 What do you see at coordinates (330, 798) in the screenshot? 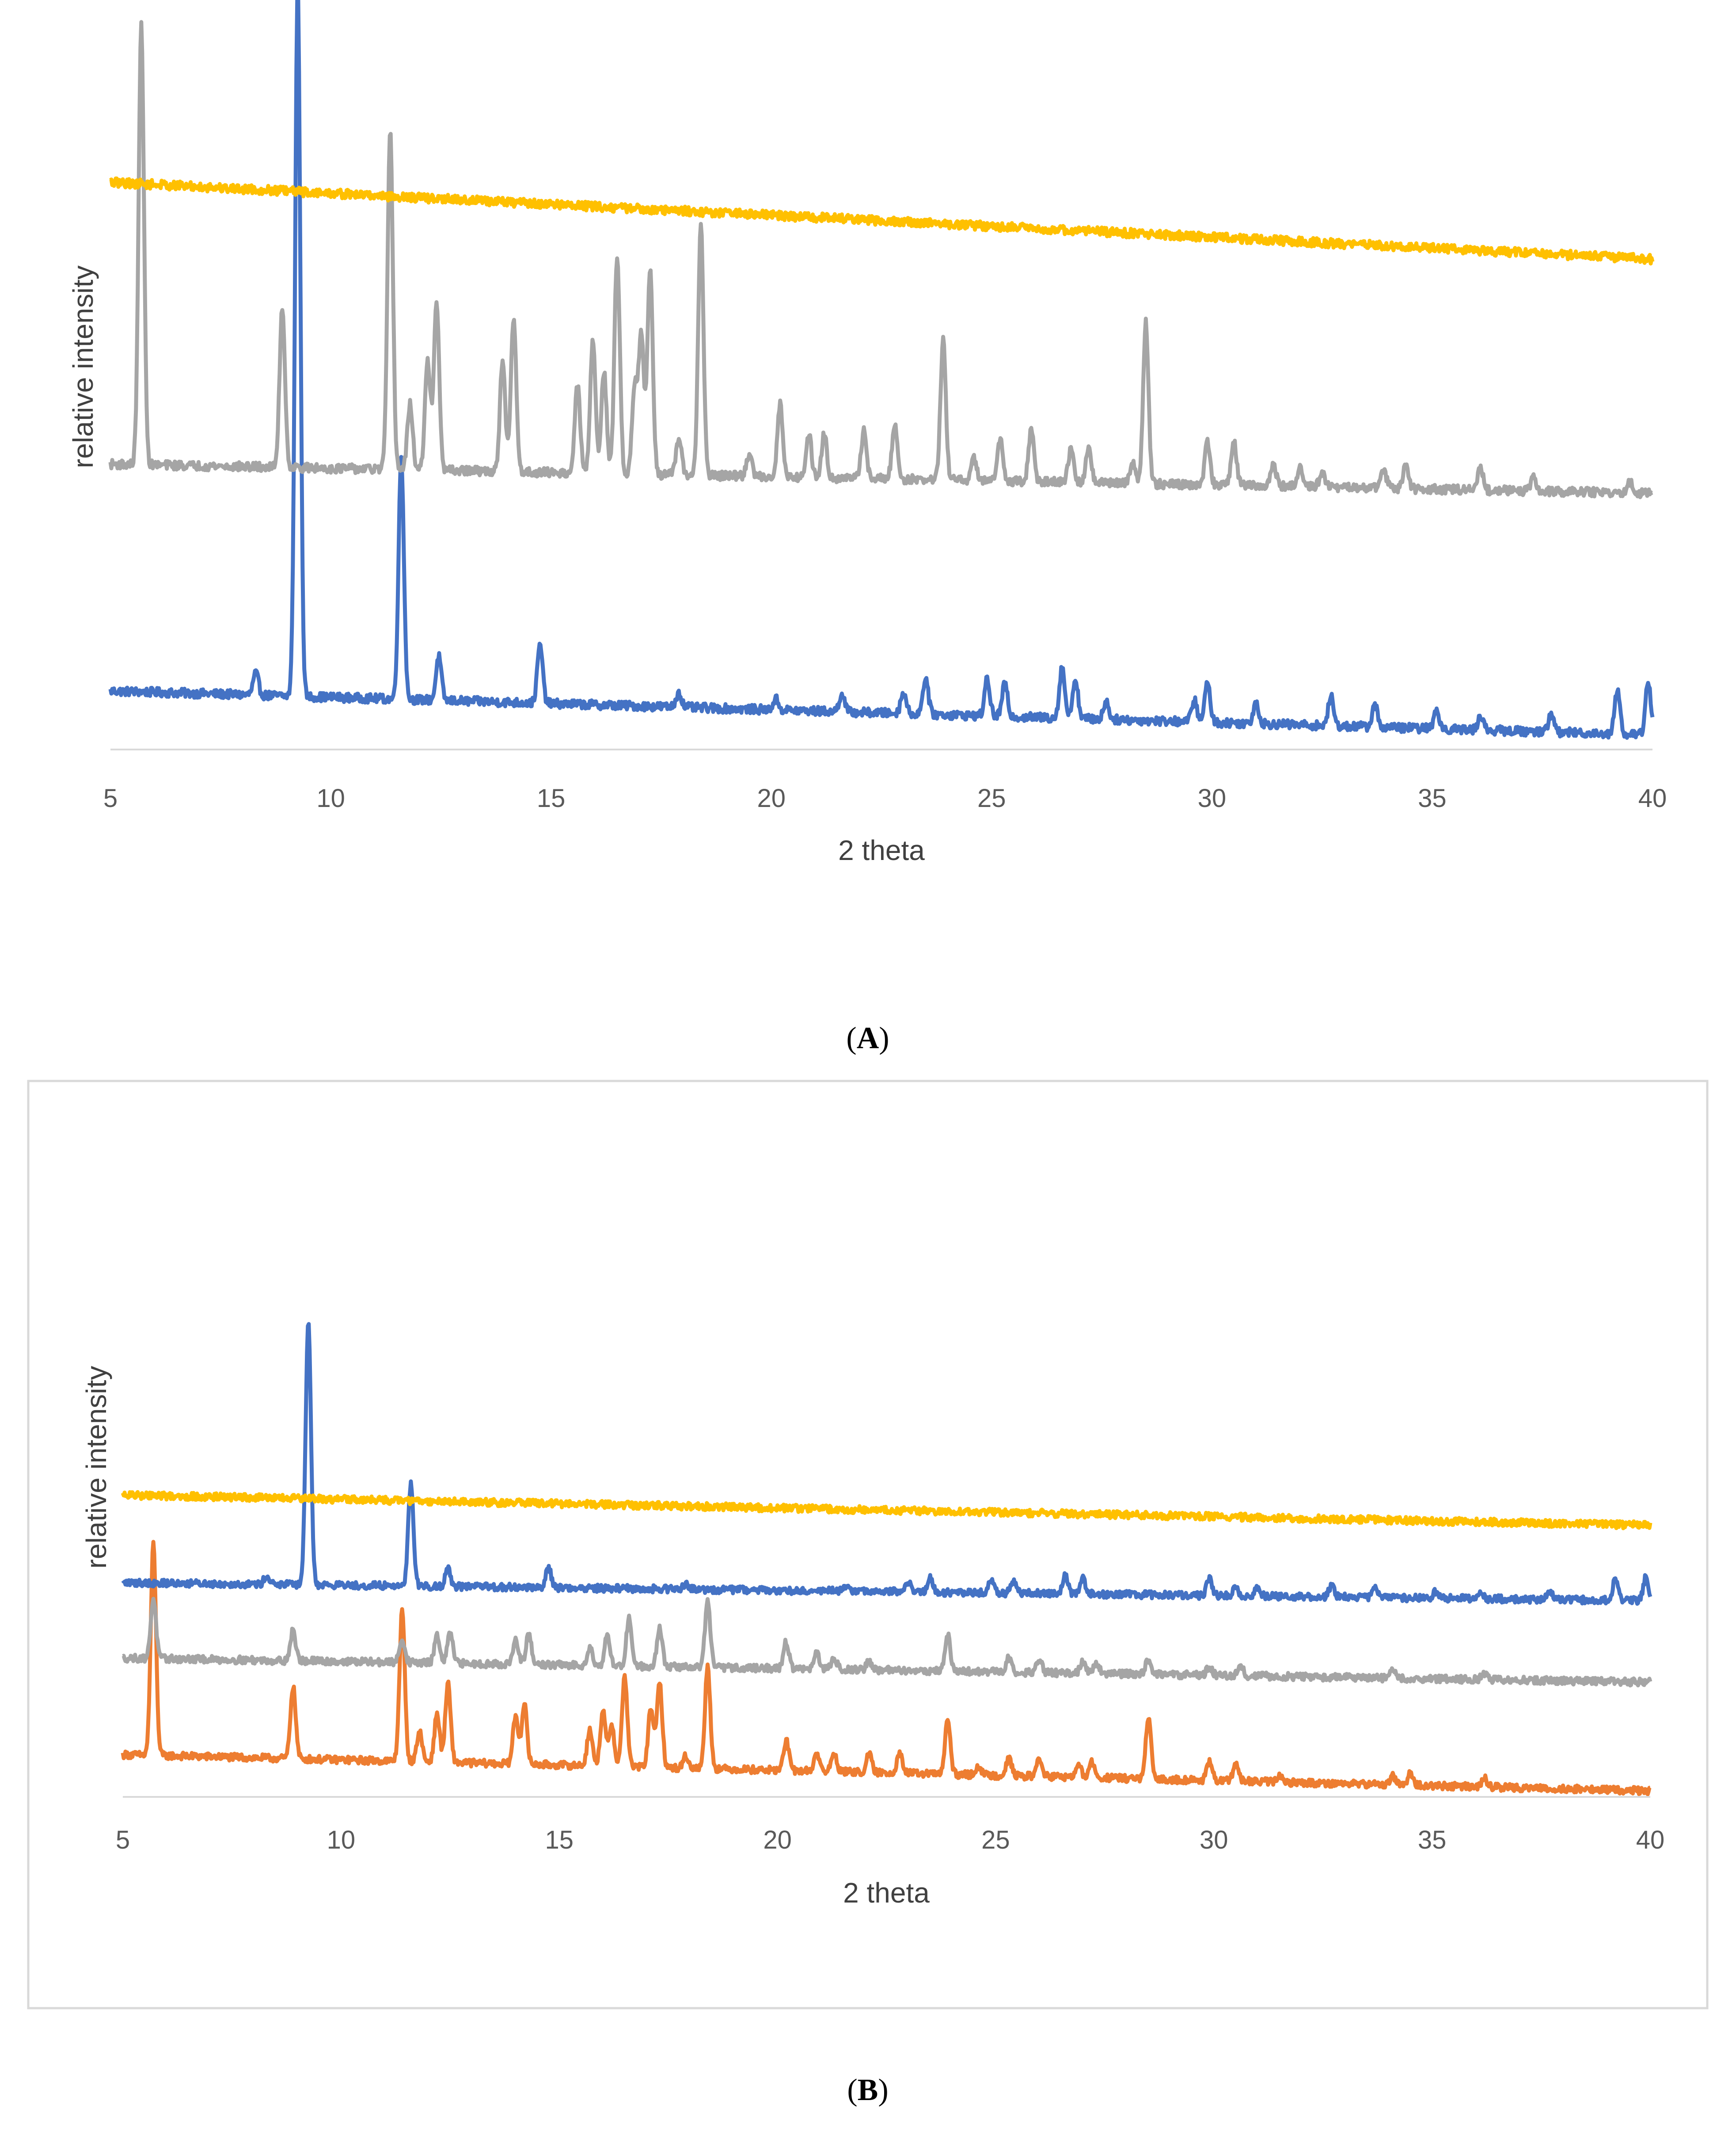
I see `panel-a-x-tick-10: 10` at bounding box center [330, 798].